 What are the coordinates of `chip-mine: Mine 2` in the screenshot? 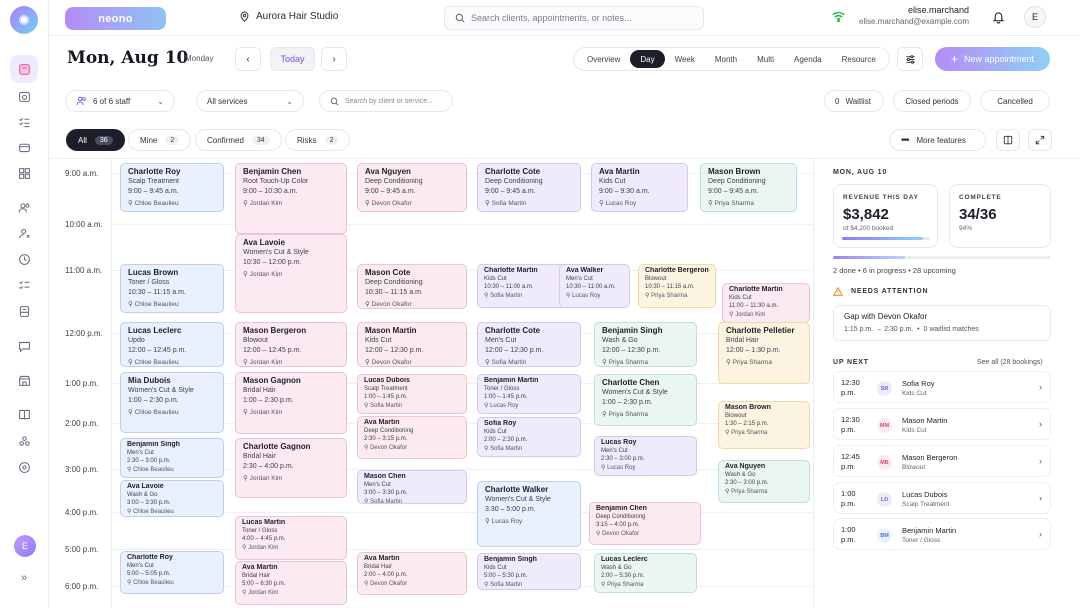 It's located at (160, 140).